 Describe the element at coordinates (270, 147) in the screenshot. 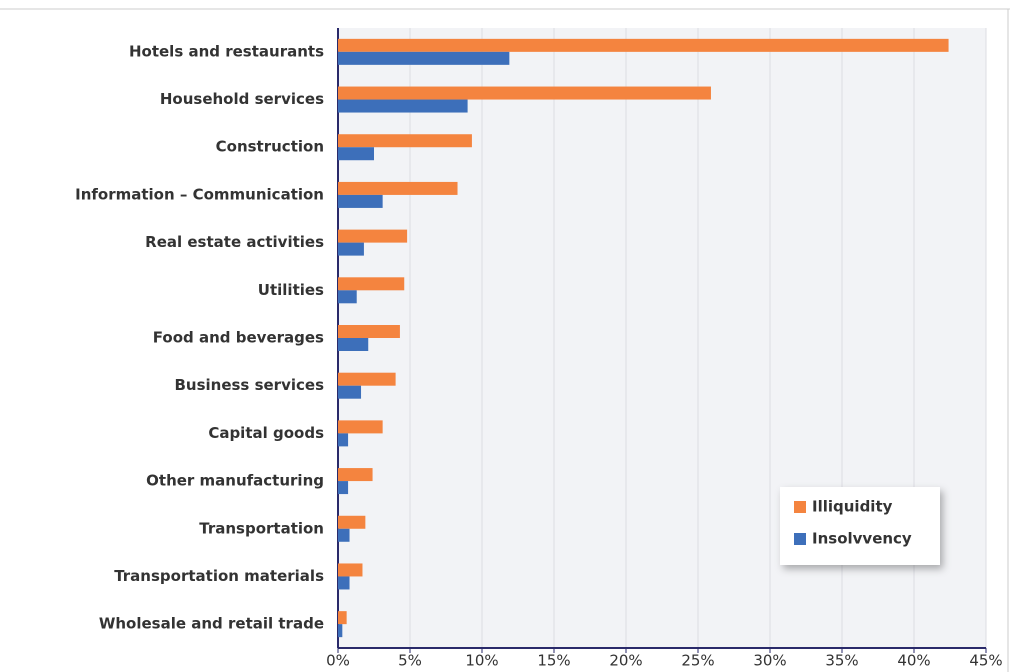

I see `y-tick-label: Construction` at that location.